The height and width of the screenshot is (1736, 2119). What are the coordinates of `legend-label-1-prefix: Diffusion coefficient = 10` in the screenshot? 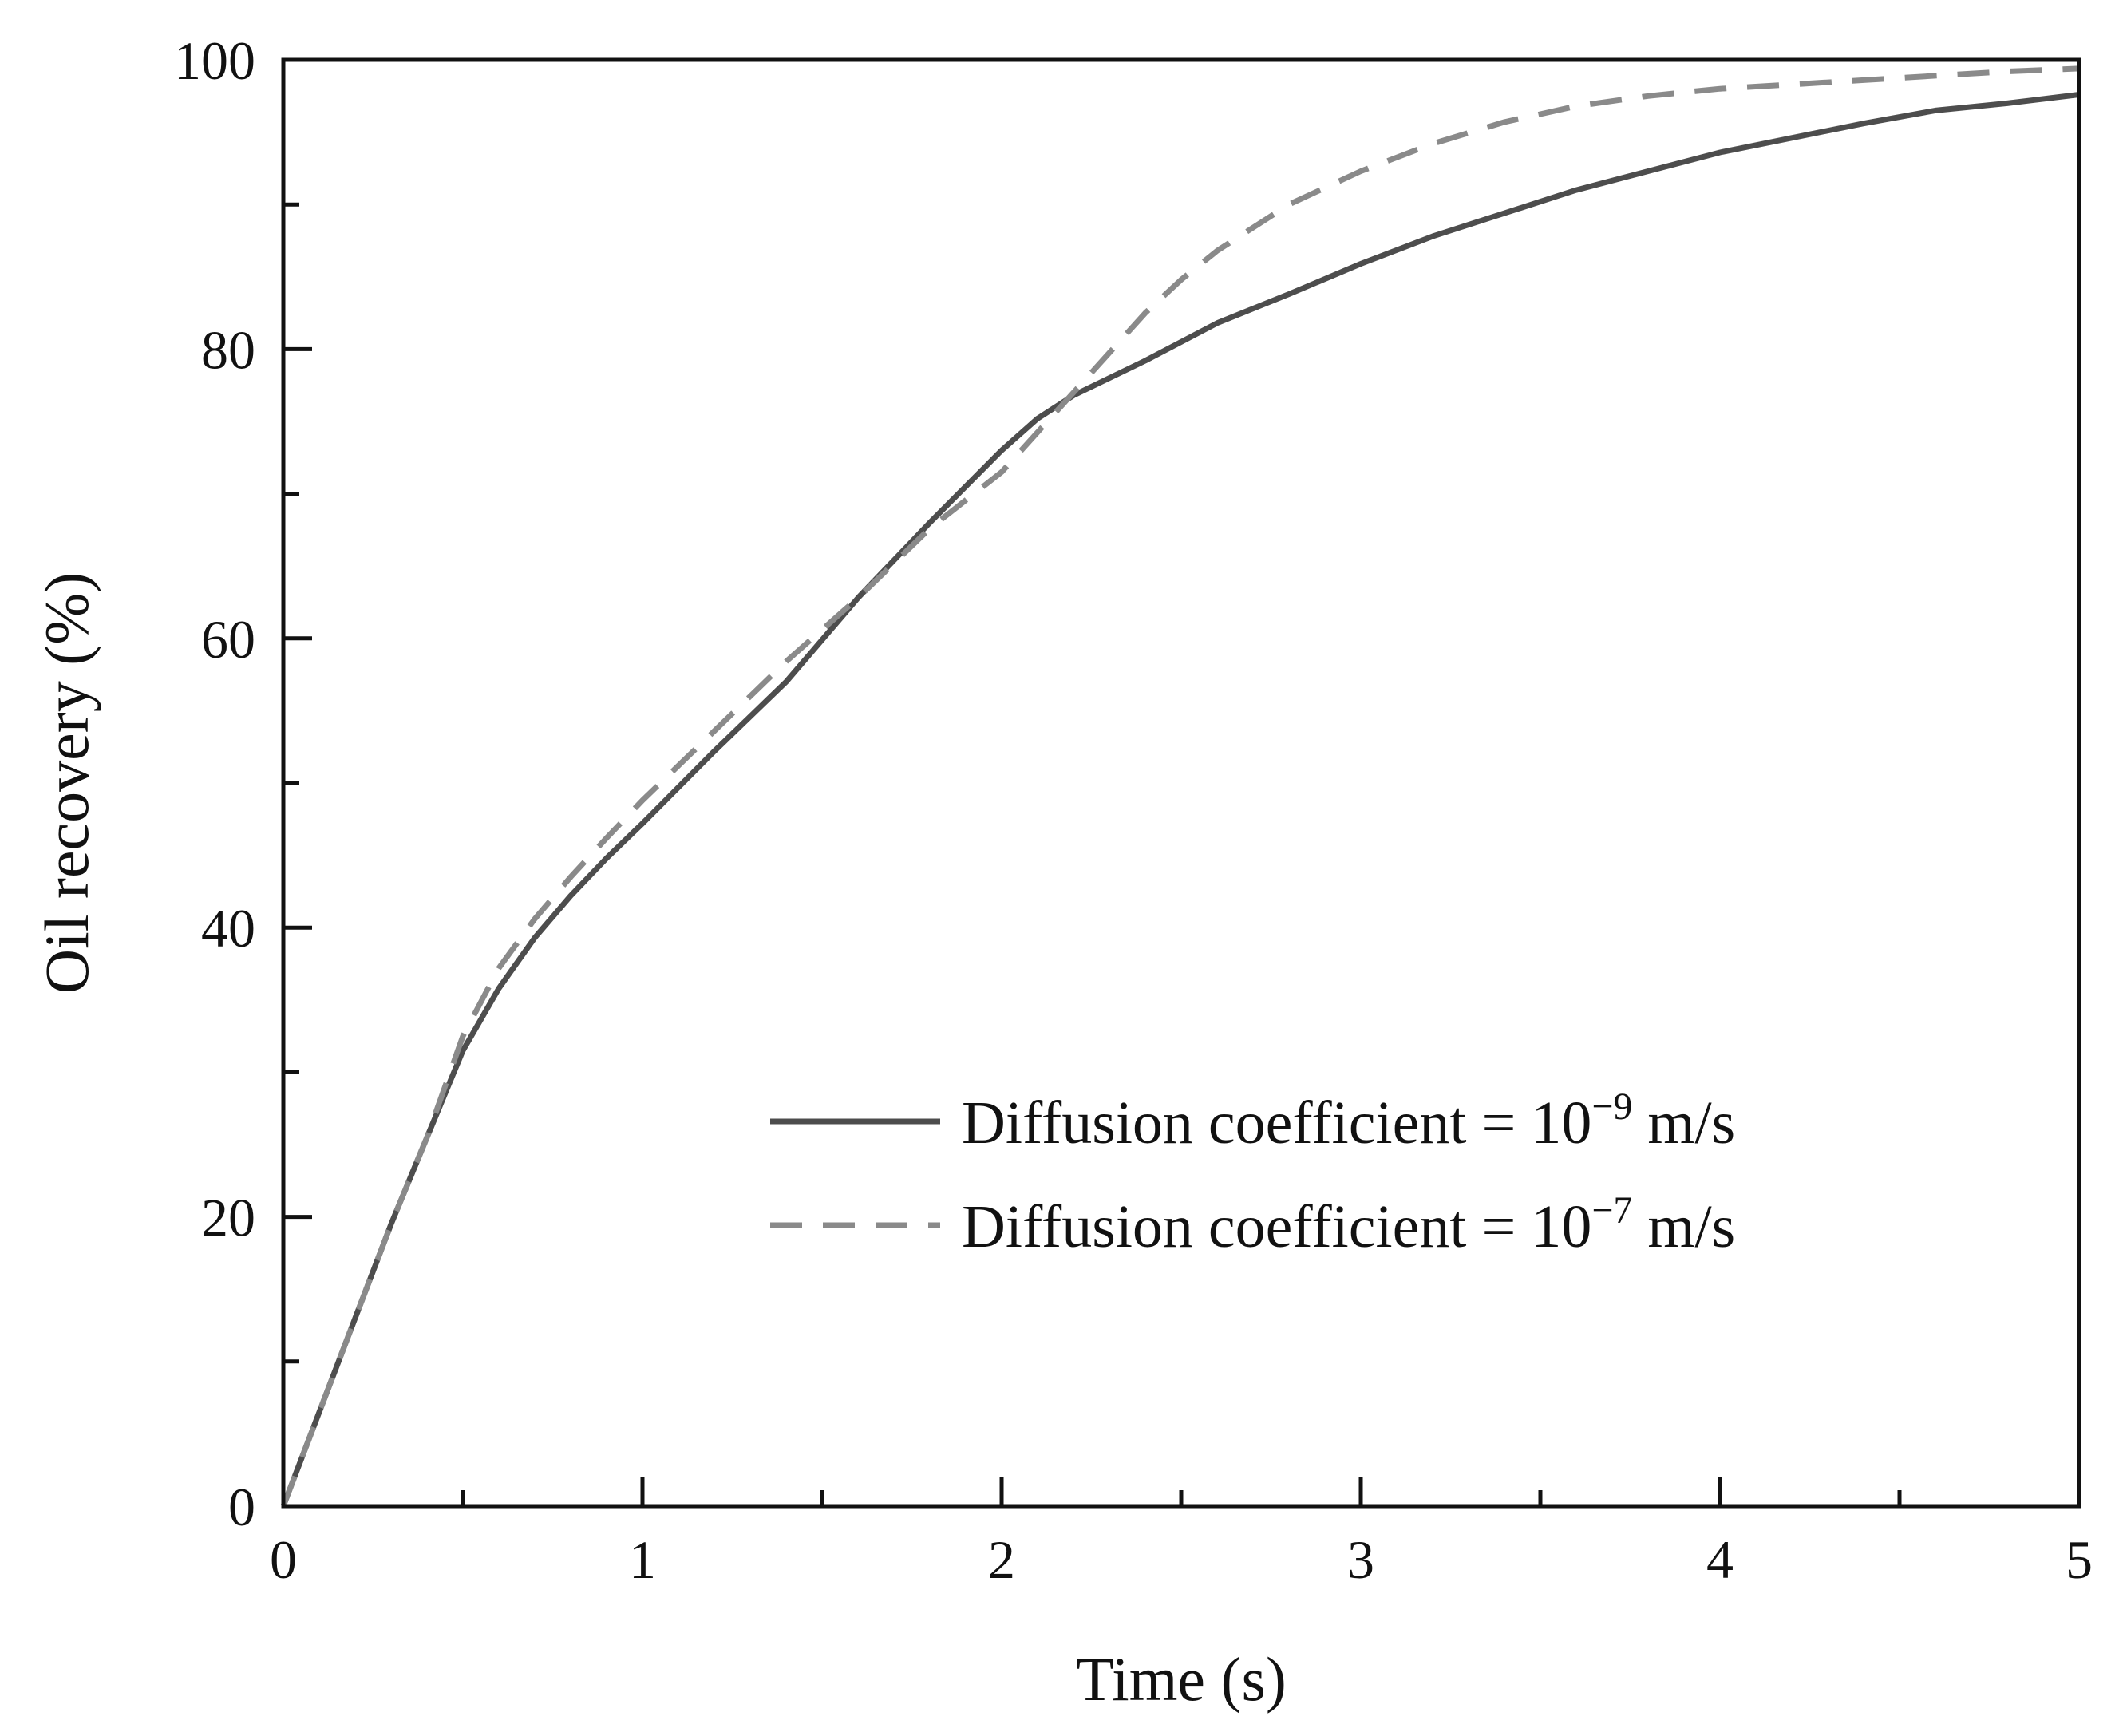 It's located at (1276, 1123).